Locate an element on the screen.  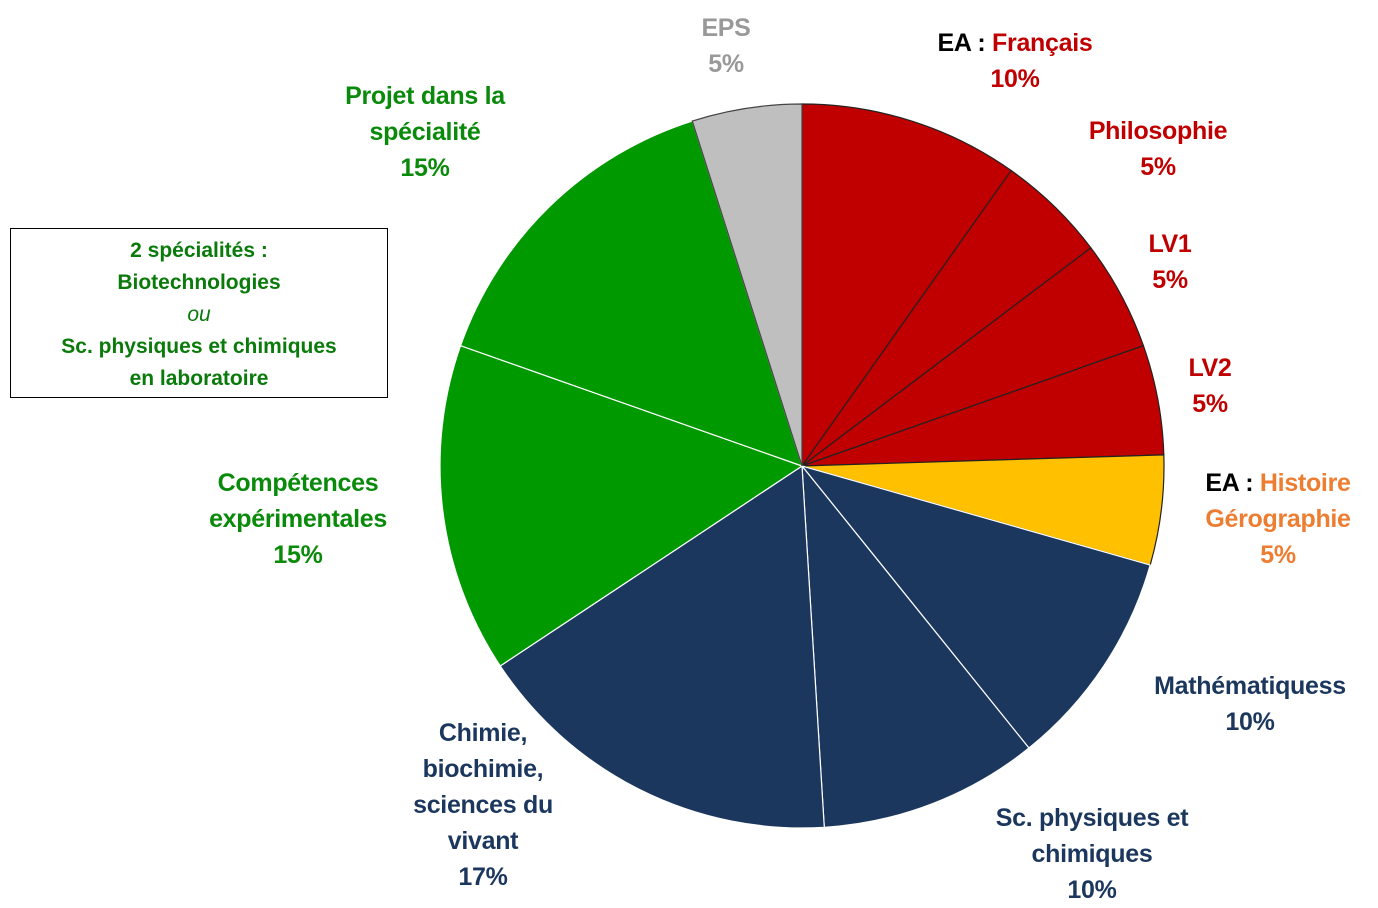
category-name: EA : Histoire Gérographie is located at coordinates (1278, 501).